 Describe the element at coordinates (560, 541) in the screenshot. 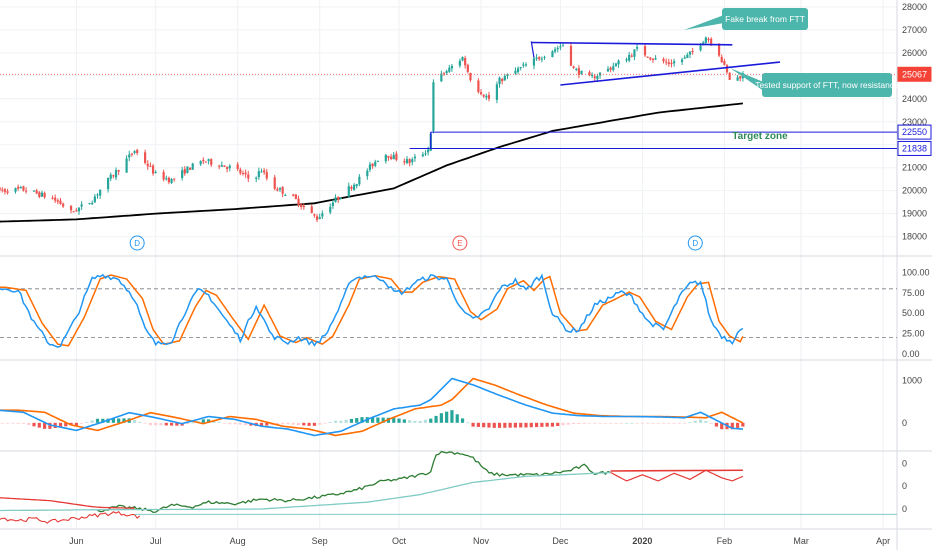

I see `x-tick-label: Dec` at that location.